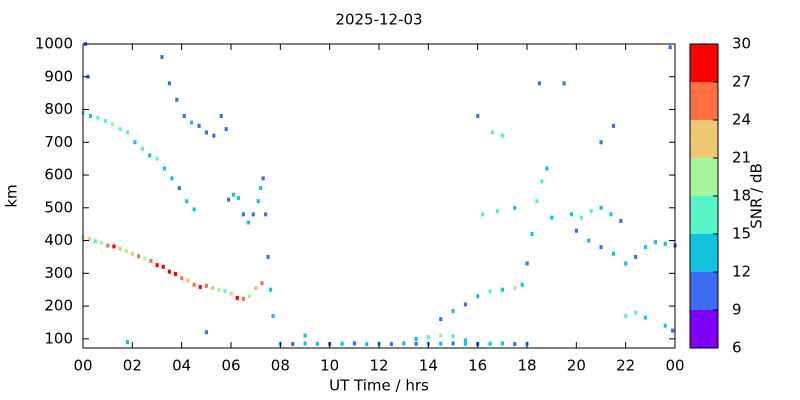  What do you see at coordinates (741, 158) in the screenshot?
I see `colorbar-tick-label: 21` at bounding box center [741, 158].